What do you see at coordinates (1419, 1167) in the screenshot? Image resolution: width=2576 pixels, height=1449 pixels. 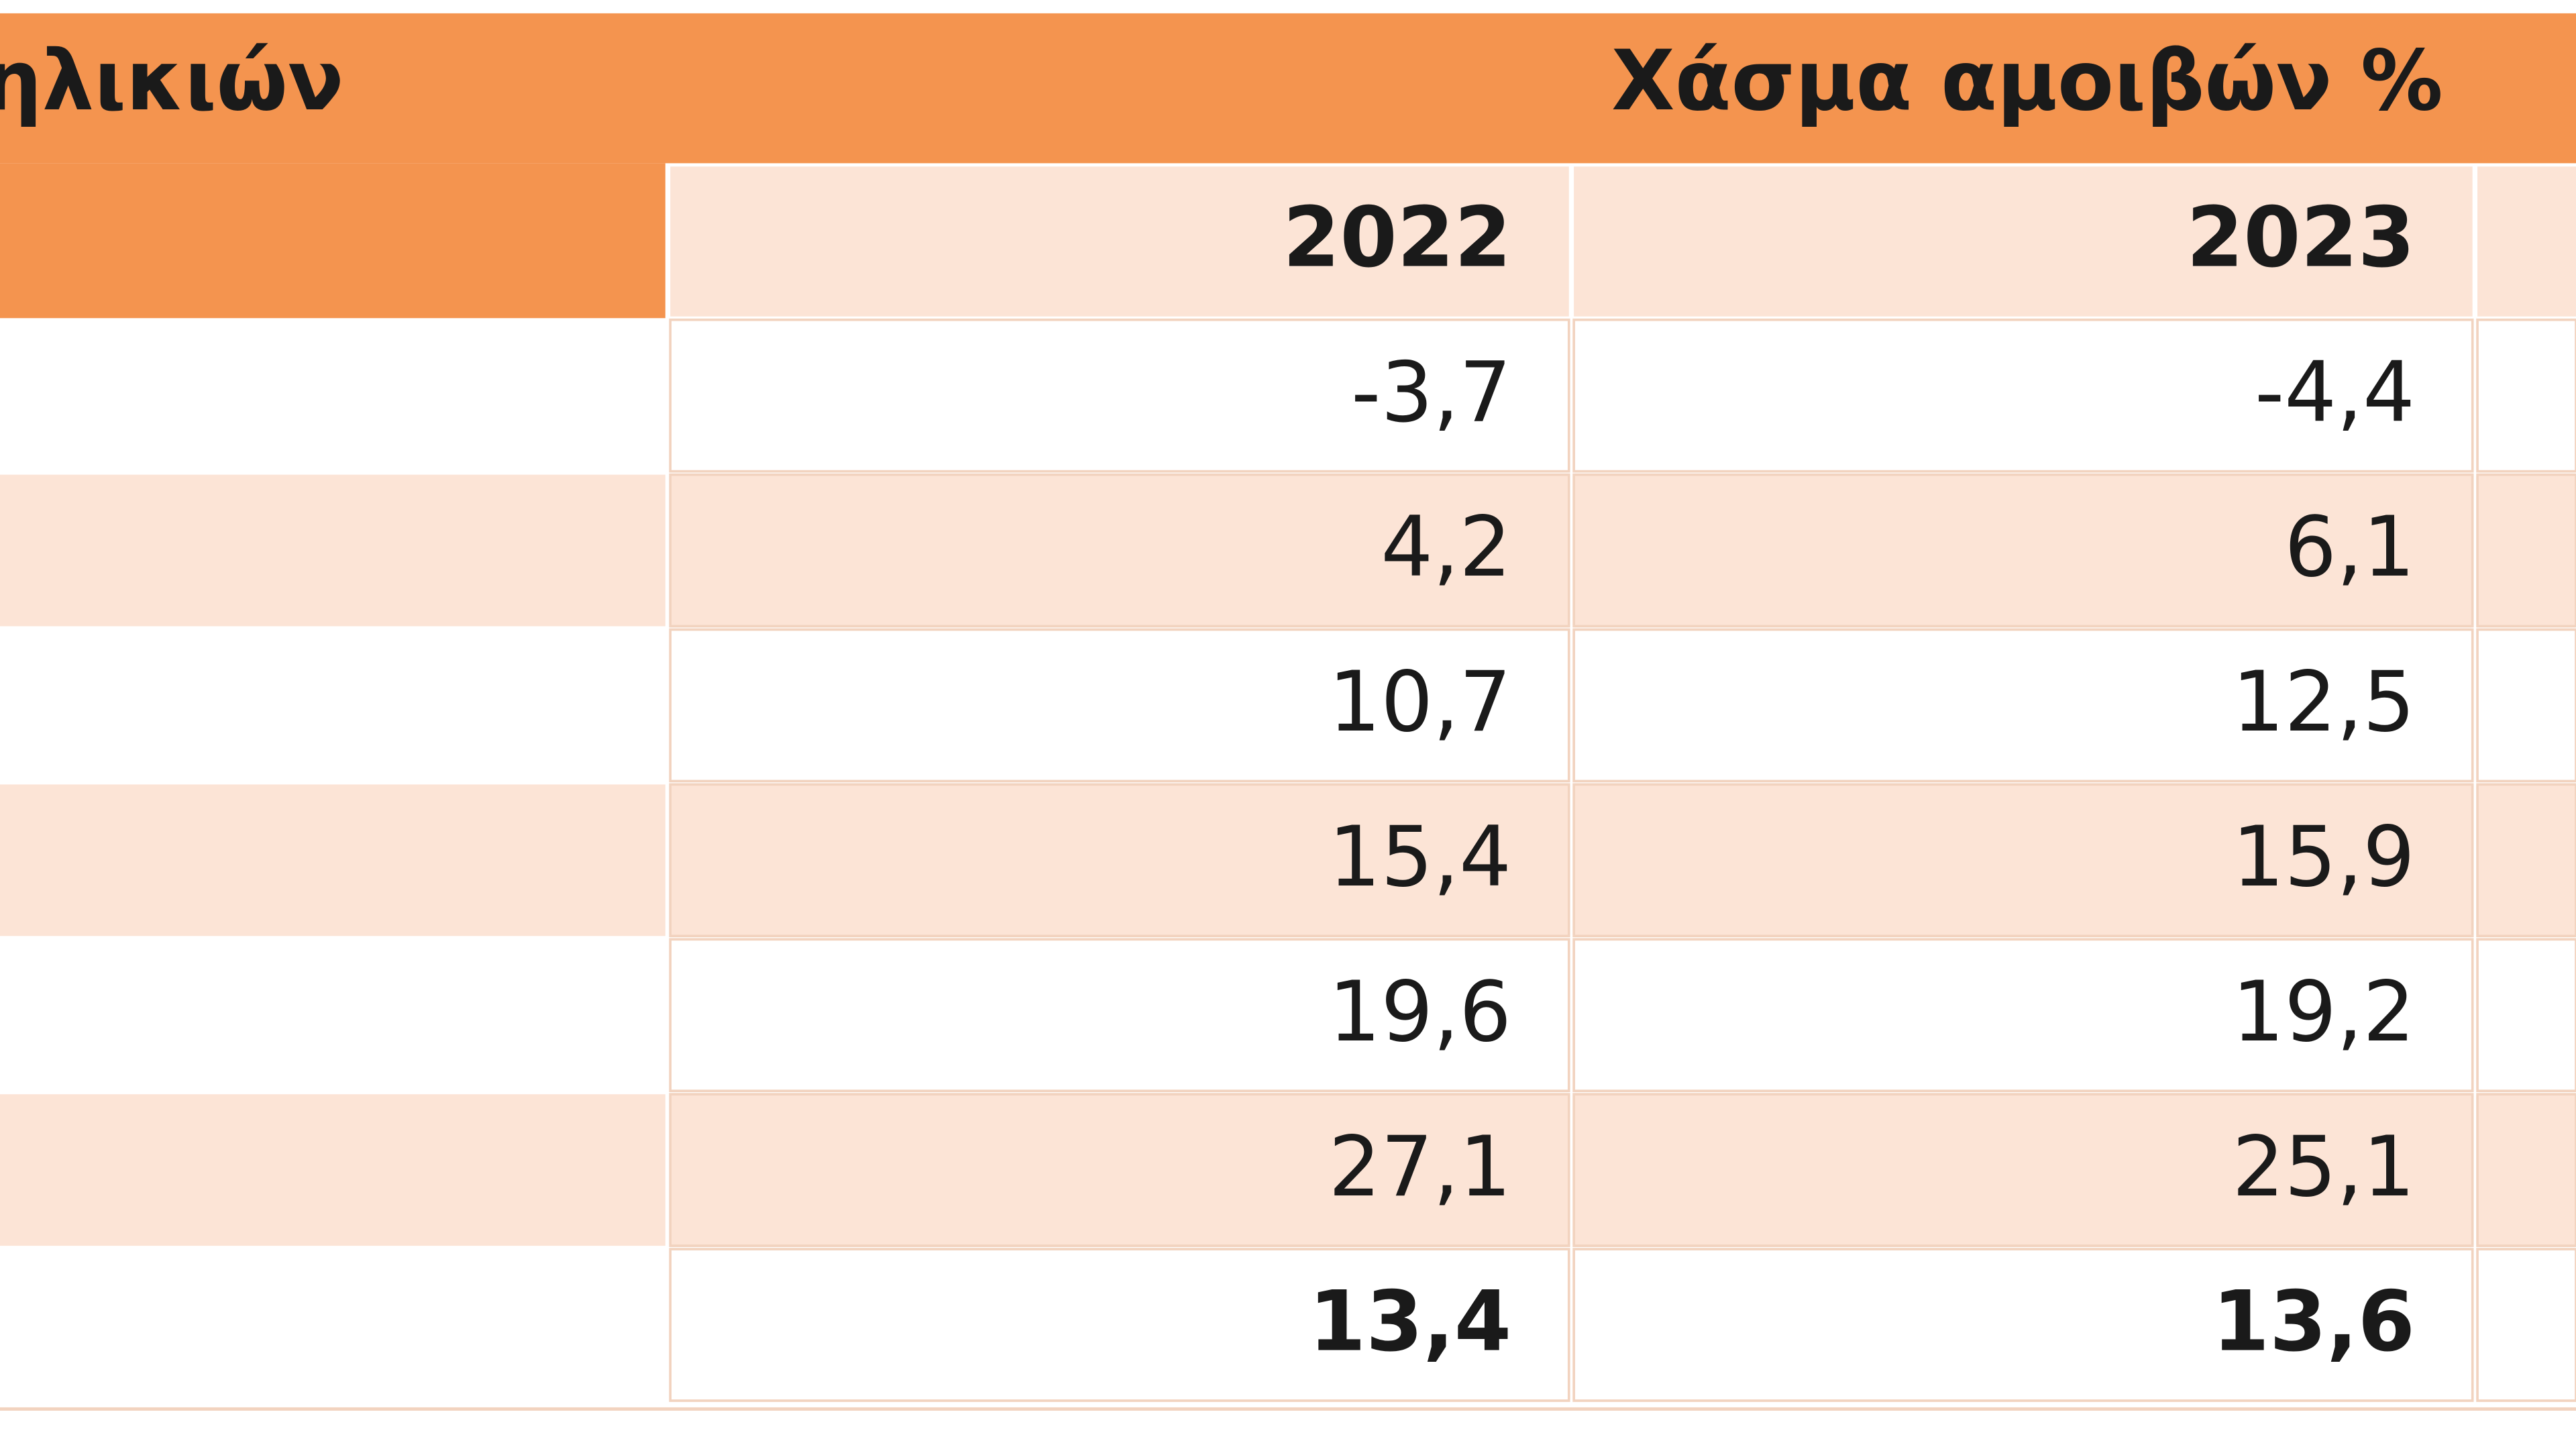 I see `cell-value: 27,1` at bounding box center [1419, 1167].